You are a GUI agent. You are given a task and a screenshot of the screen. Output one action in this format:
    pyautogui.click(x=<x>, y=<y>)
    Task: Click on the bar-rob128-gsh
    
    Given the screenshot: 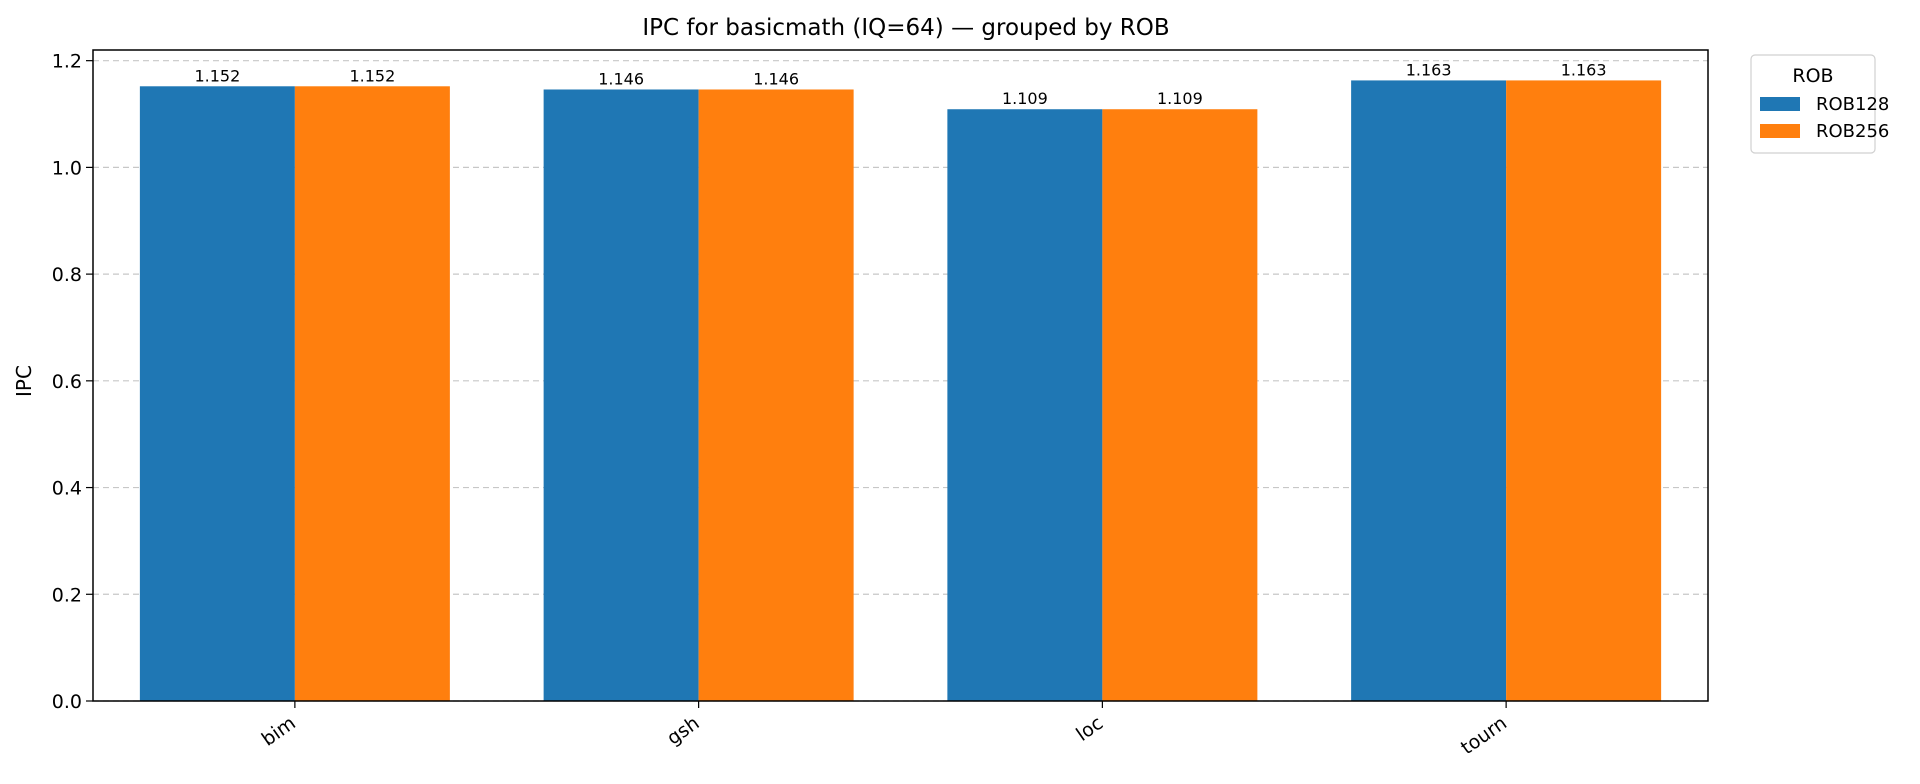 What is the action you would take?
    pyautogui.click(x=621, y=395)
    